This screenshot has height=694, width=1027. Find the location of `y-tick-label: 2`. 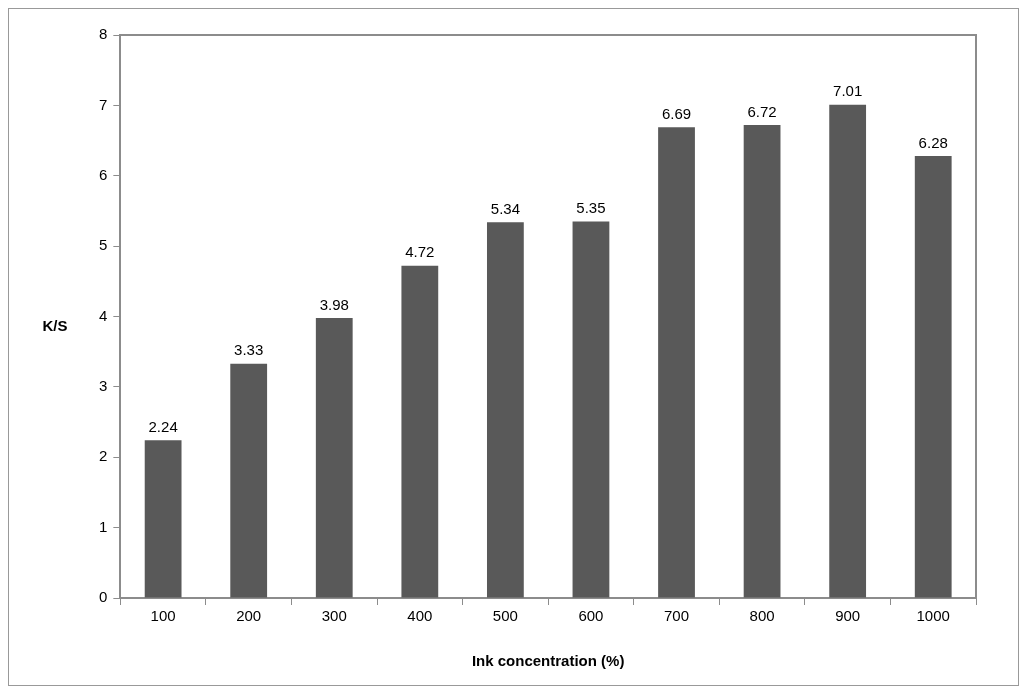

y-tick-label: 2 is located at coordinates (103, 456).